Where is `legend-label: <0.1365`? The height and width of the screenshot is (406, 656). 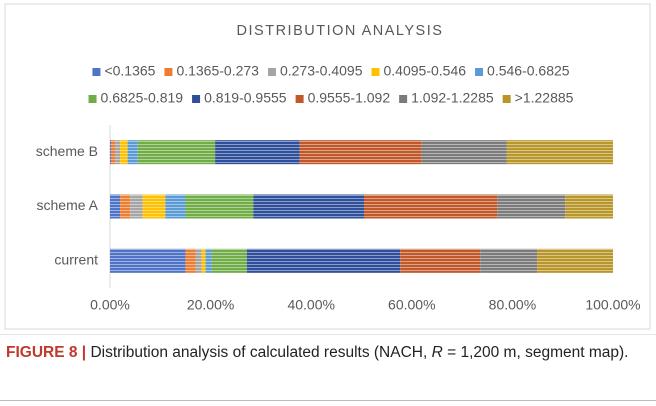 legend-label: <0.1365 is located at coordinates (129, 71).